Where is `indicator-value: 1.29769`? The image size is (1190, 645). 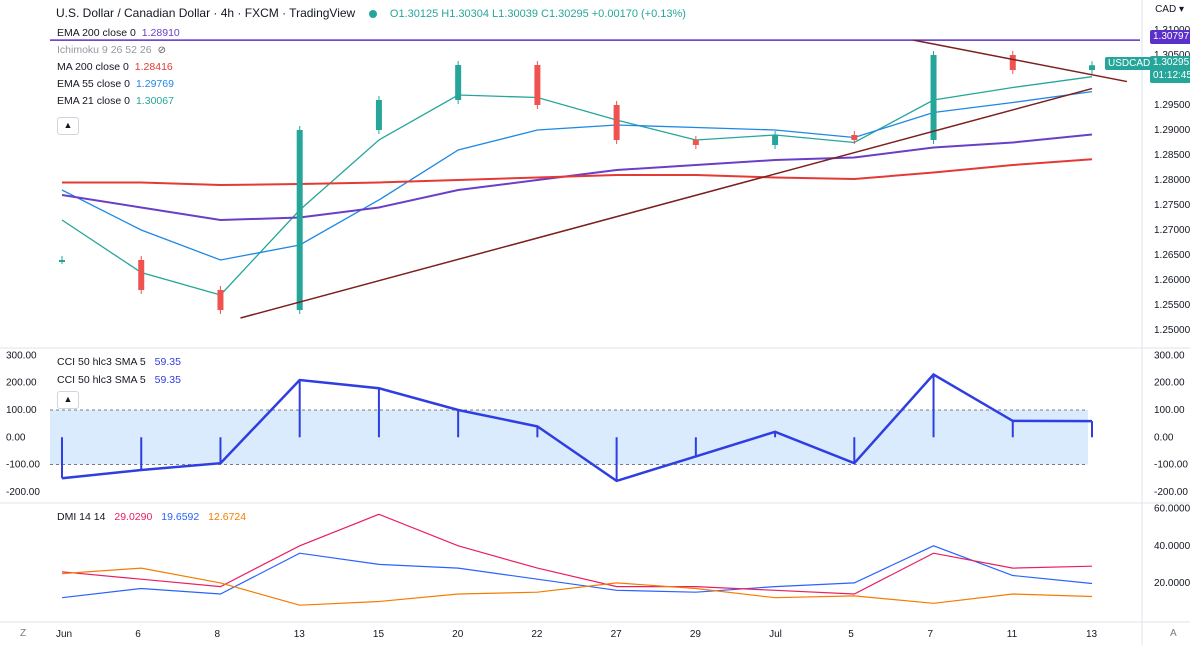
indicator-value: 1.29769 is located at coordinates (154, 84).